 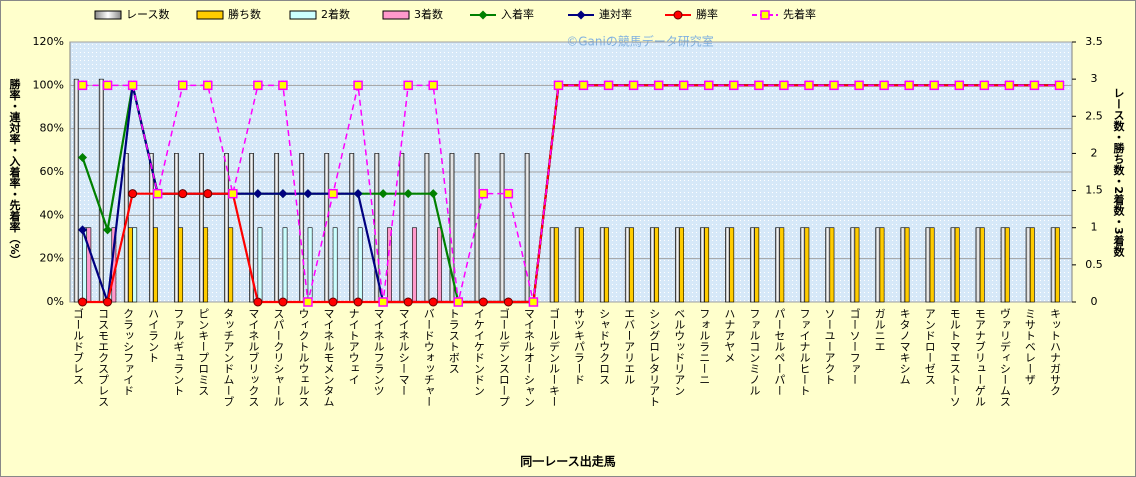 What do you see at coordinates (604, 346) in the screenshot?
I see `x-tick-label: シャドウクロス` at bounding box center [604, 346].